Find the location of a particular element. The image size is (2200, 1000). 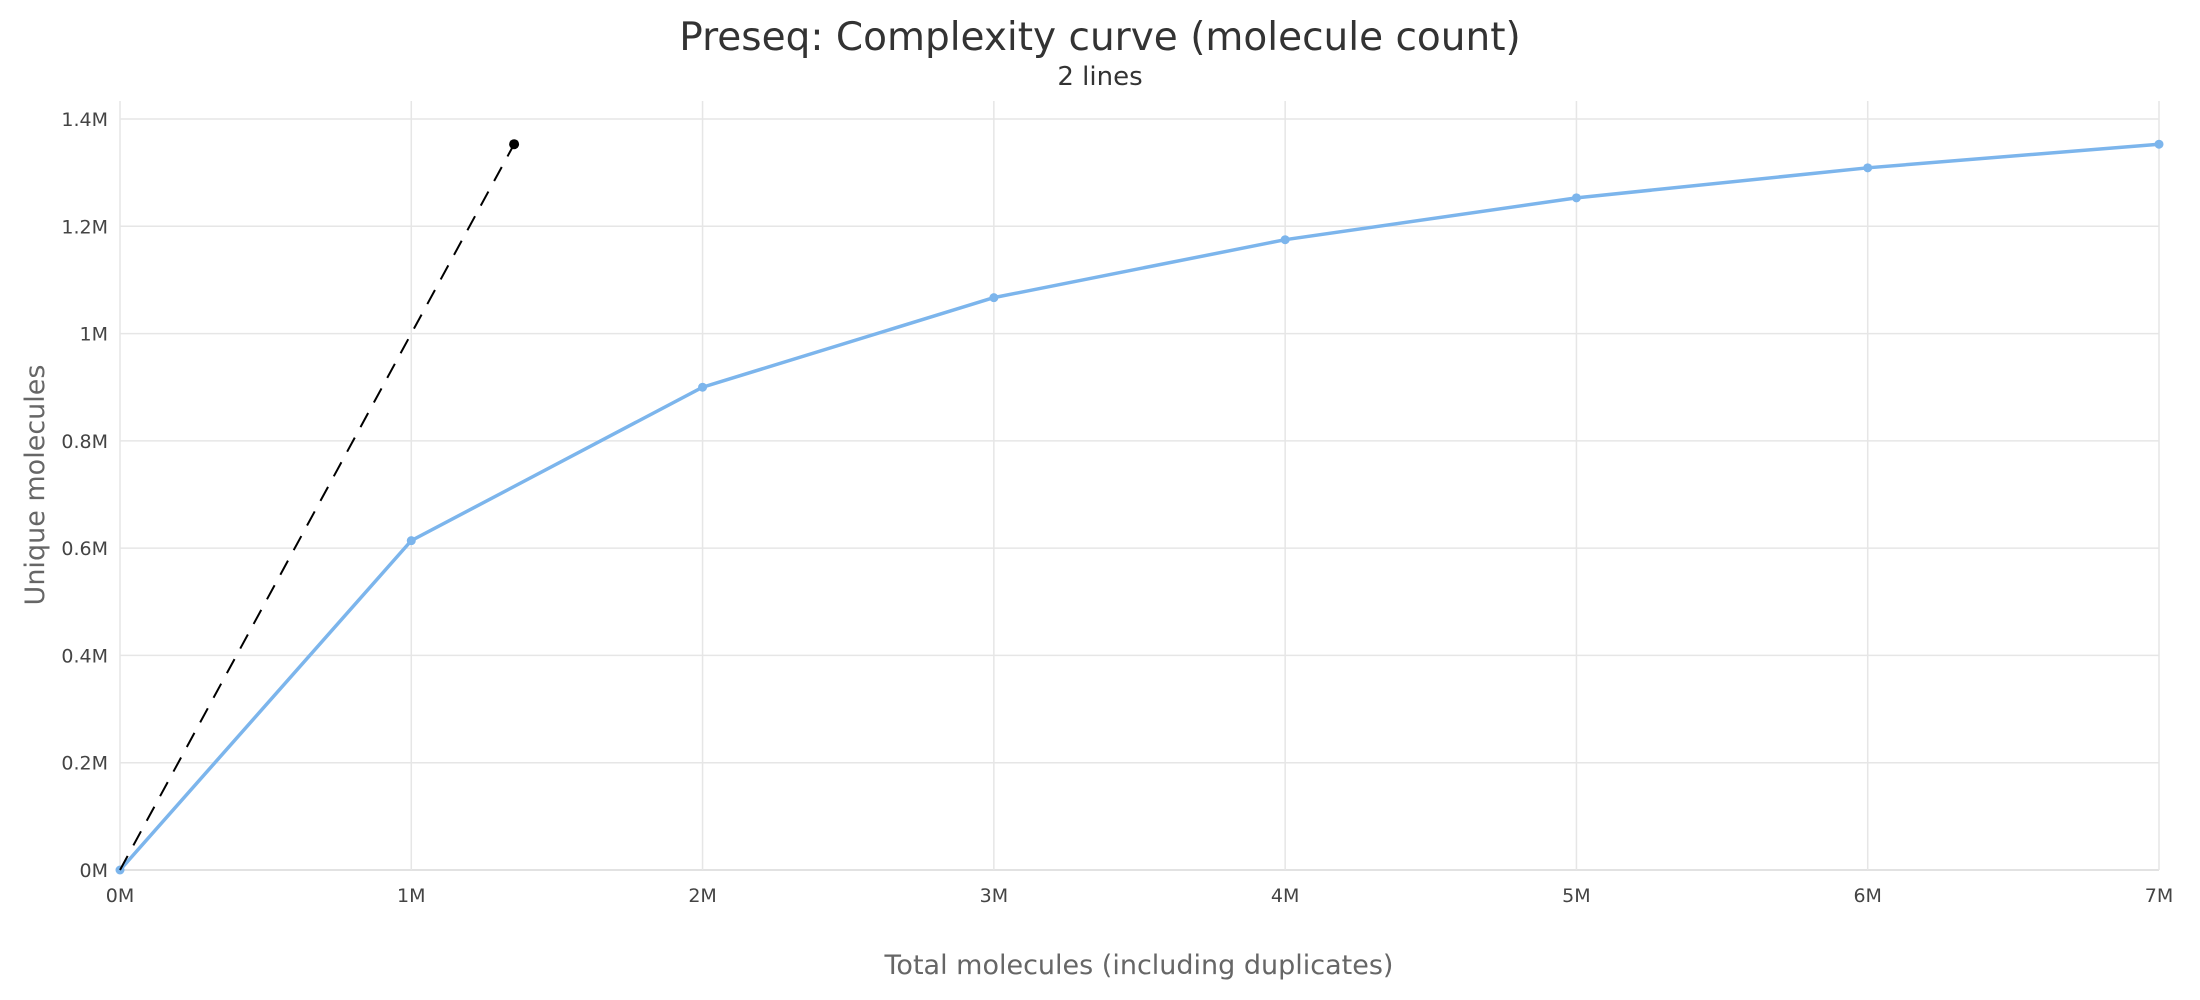

y-axis-title: Unique molecules is located at coordinates (35, 485).